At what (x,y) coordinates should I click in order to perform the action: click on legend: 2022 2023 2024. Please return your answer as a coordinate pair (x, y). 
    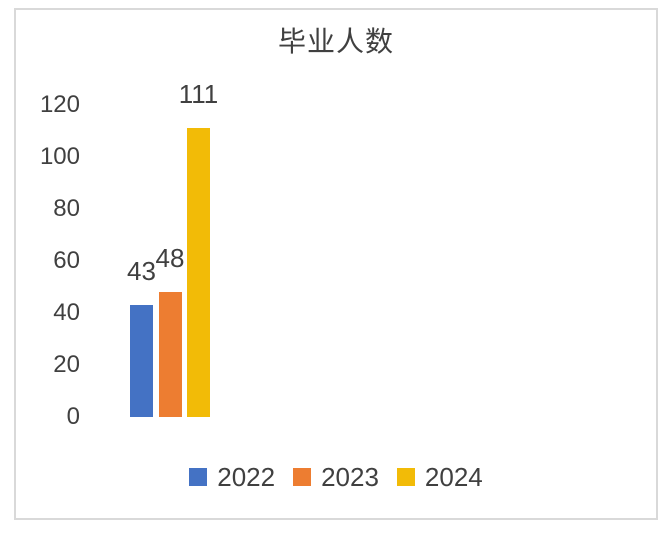
    Looking at the image, I should click on (336, 477).